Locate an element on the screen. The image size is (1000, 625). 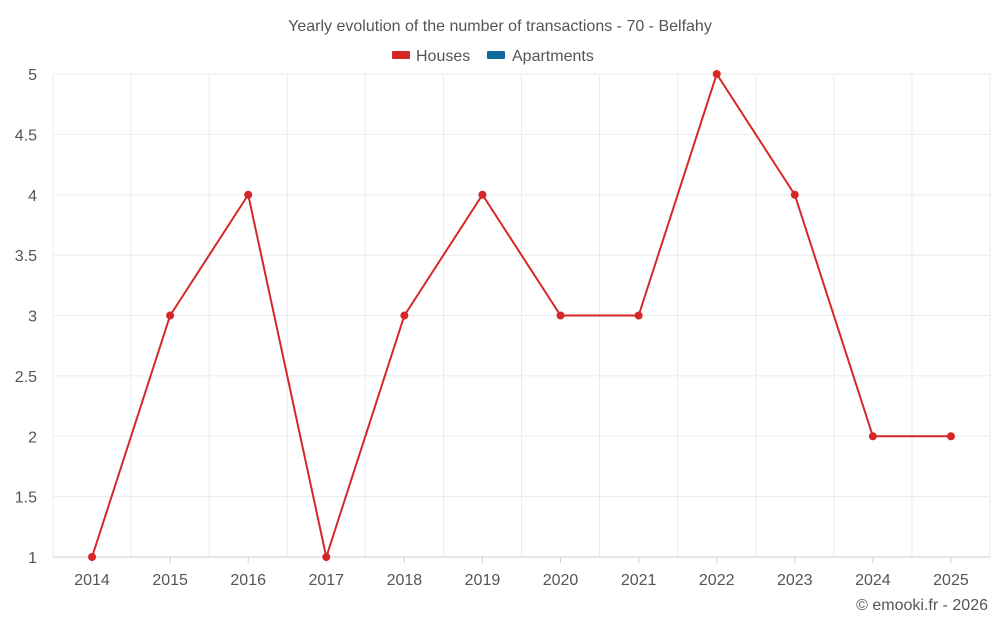
x-tick-label: 2020 is located at coordinates (561, 580).